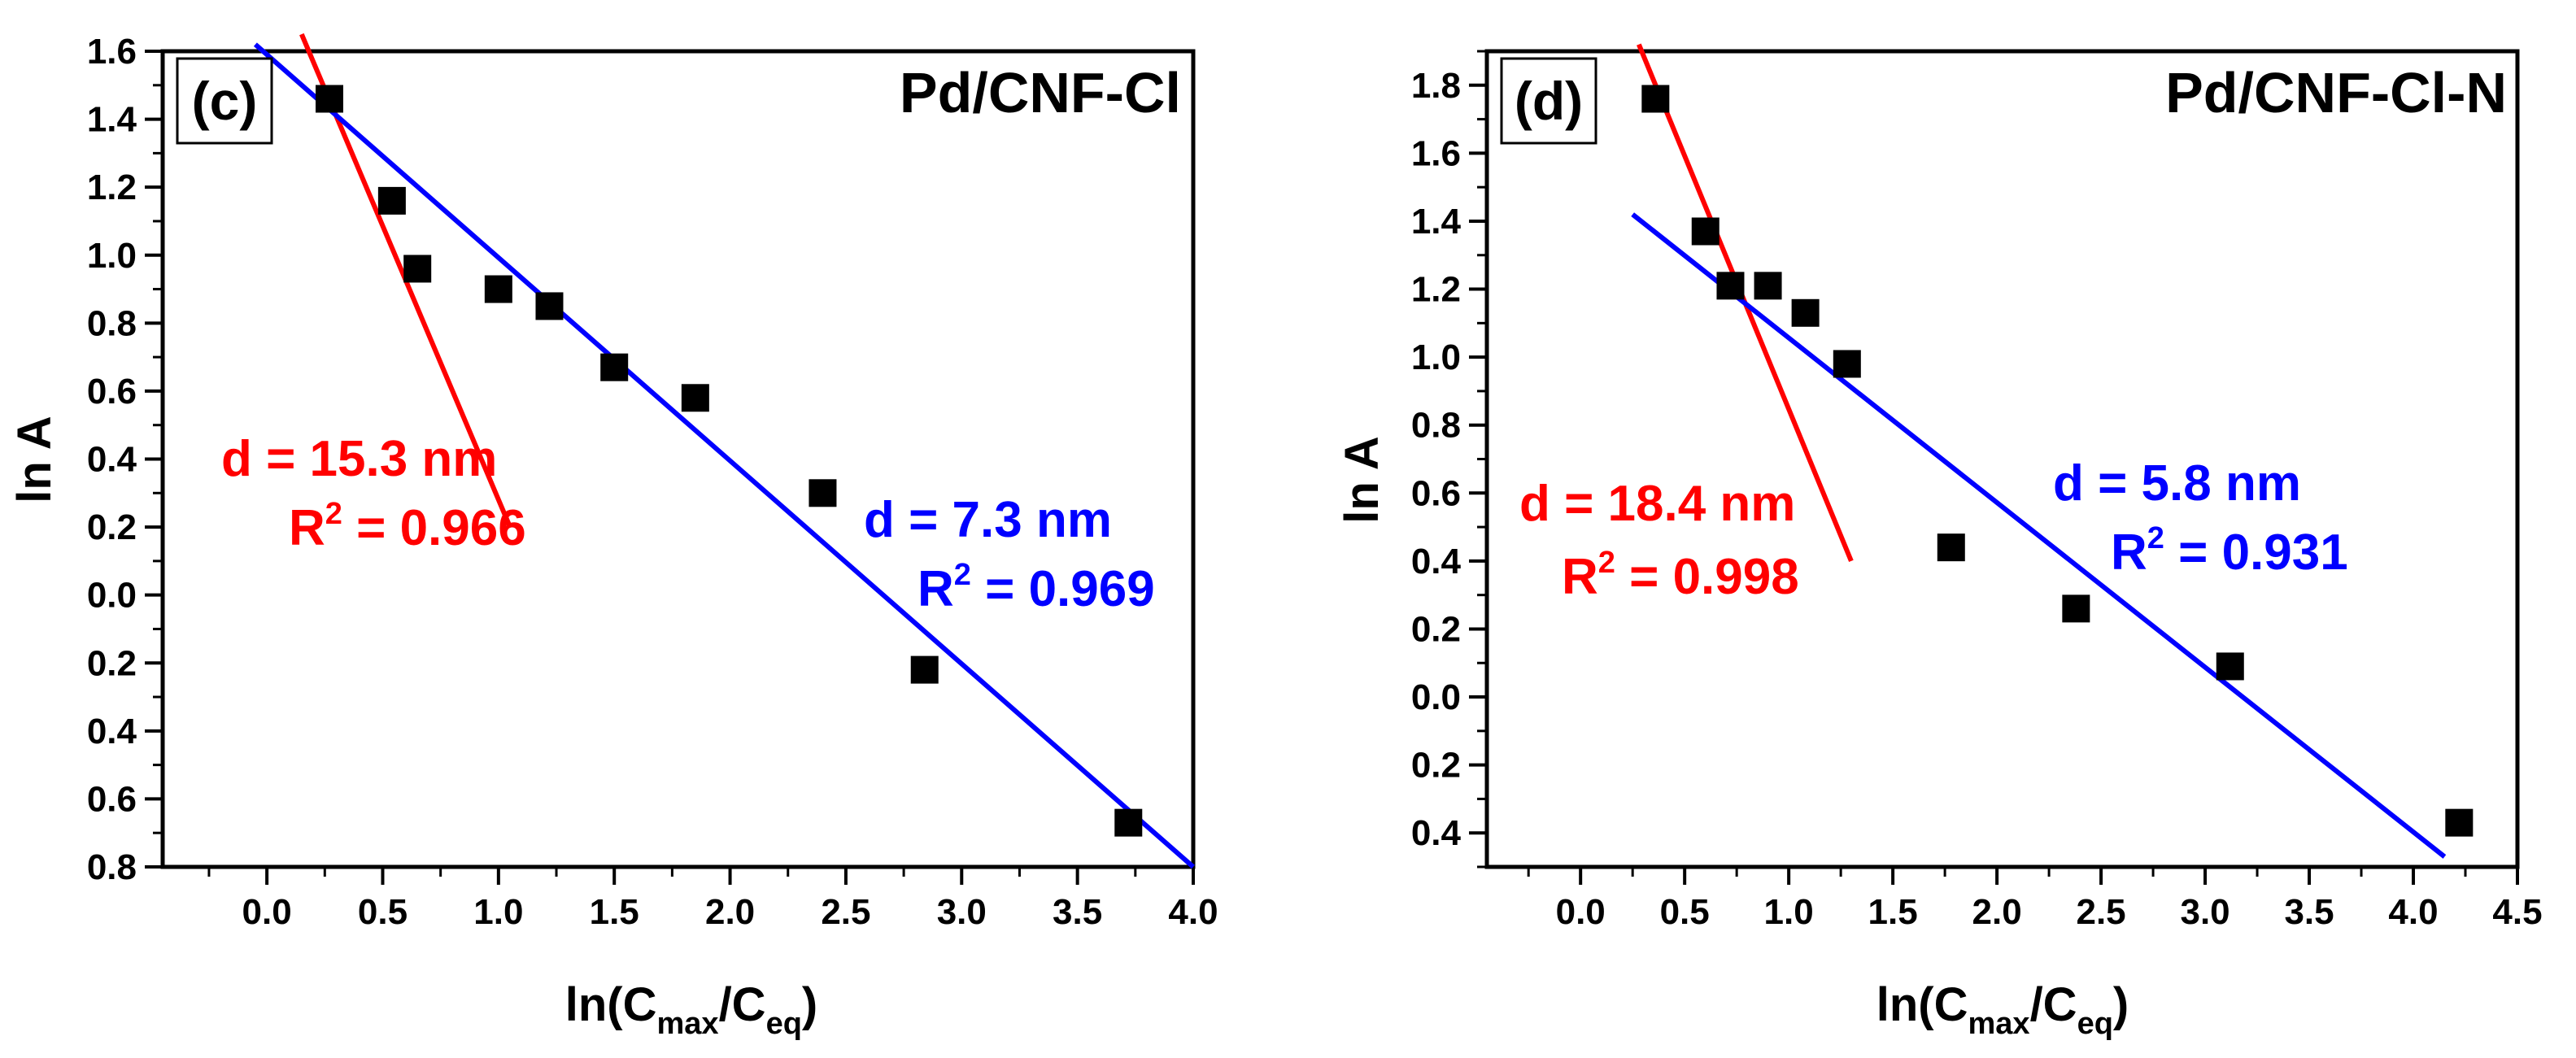 This screenshot has height=1058, width=2576. Describe the element at coordinates (1789, 912) in the screenshot. I see `x-tick-label: 1.0` at that location.